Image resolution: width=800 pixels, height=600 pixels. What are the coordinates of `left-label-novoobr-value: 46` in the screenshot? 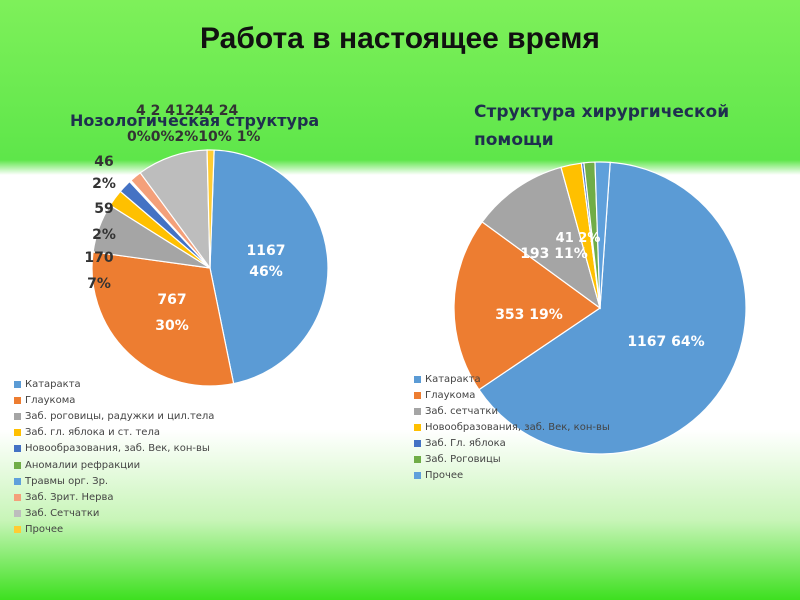 It's located at (103, 162).